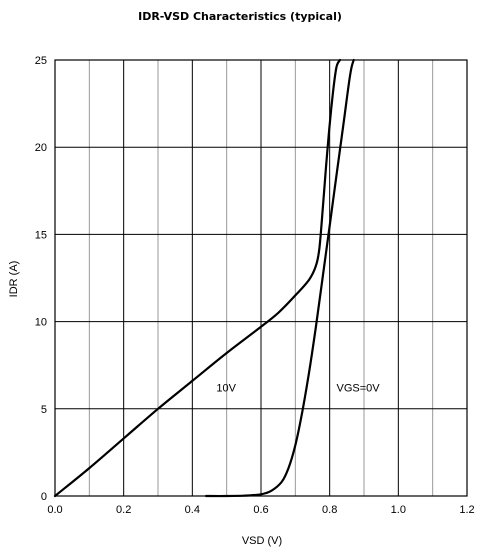 The height and width of the screenshot is (549, 480). What do you see at coordinates (240, 16) in the screenshot?
I see `chart-title: IDR-VSD Characteristics (typical)` at bounding box center [240, 16].